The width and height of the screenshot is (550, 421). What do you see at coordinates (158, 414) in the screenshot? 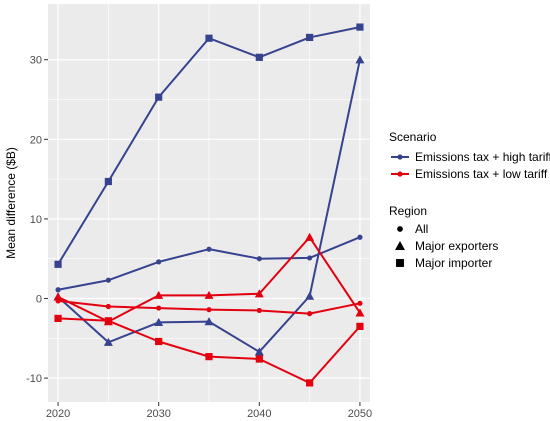
I see `x-tick-label: 2030` at bounding box center [158, 414].